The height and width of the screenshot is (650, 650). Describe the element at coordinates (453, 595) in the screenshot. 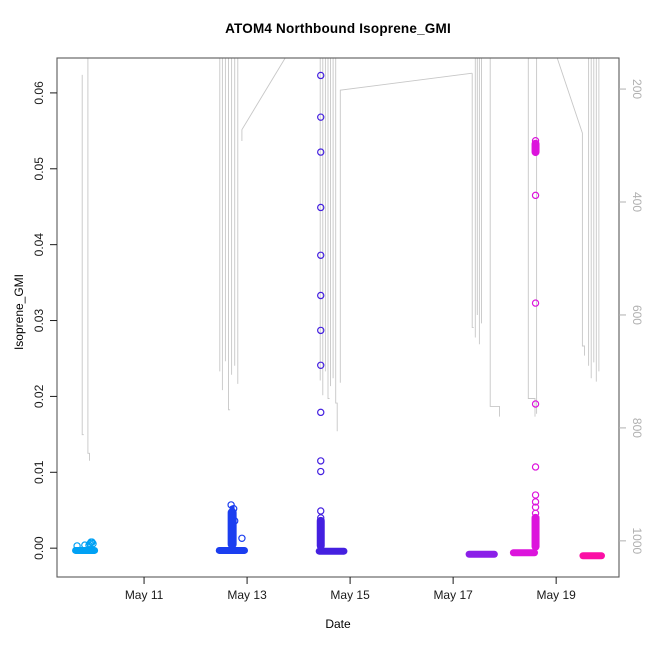

I see `x-tick-label: May 17` at that location.